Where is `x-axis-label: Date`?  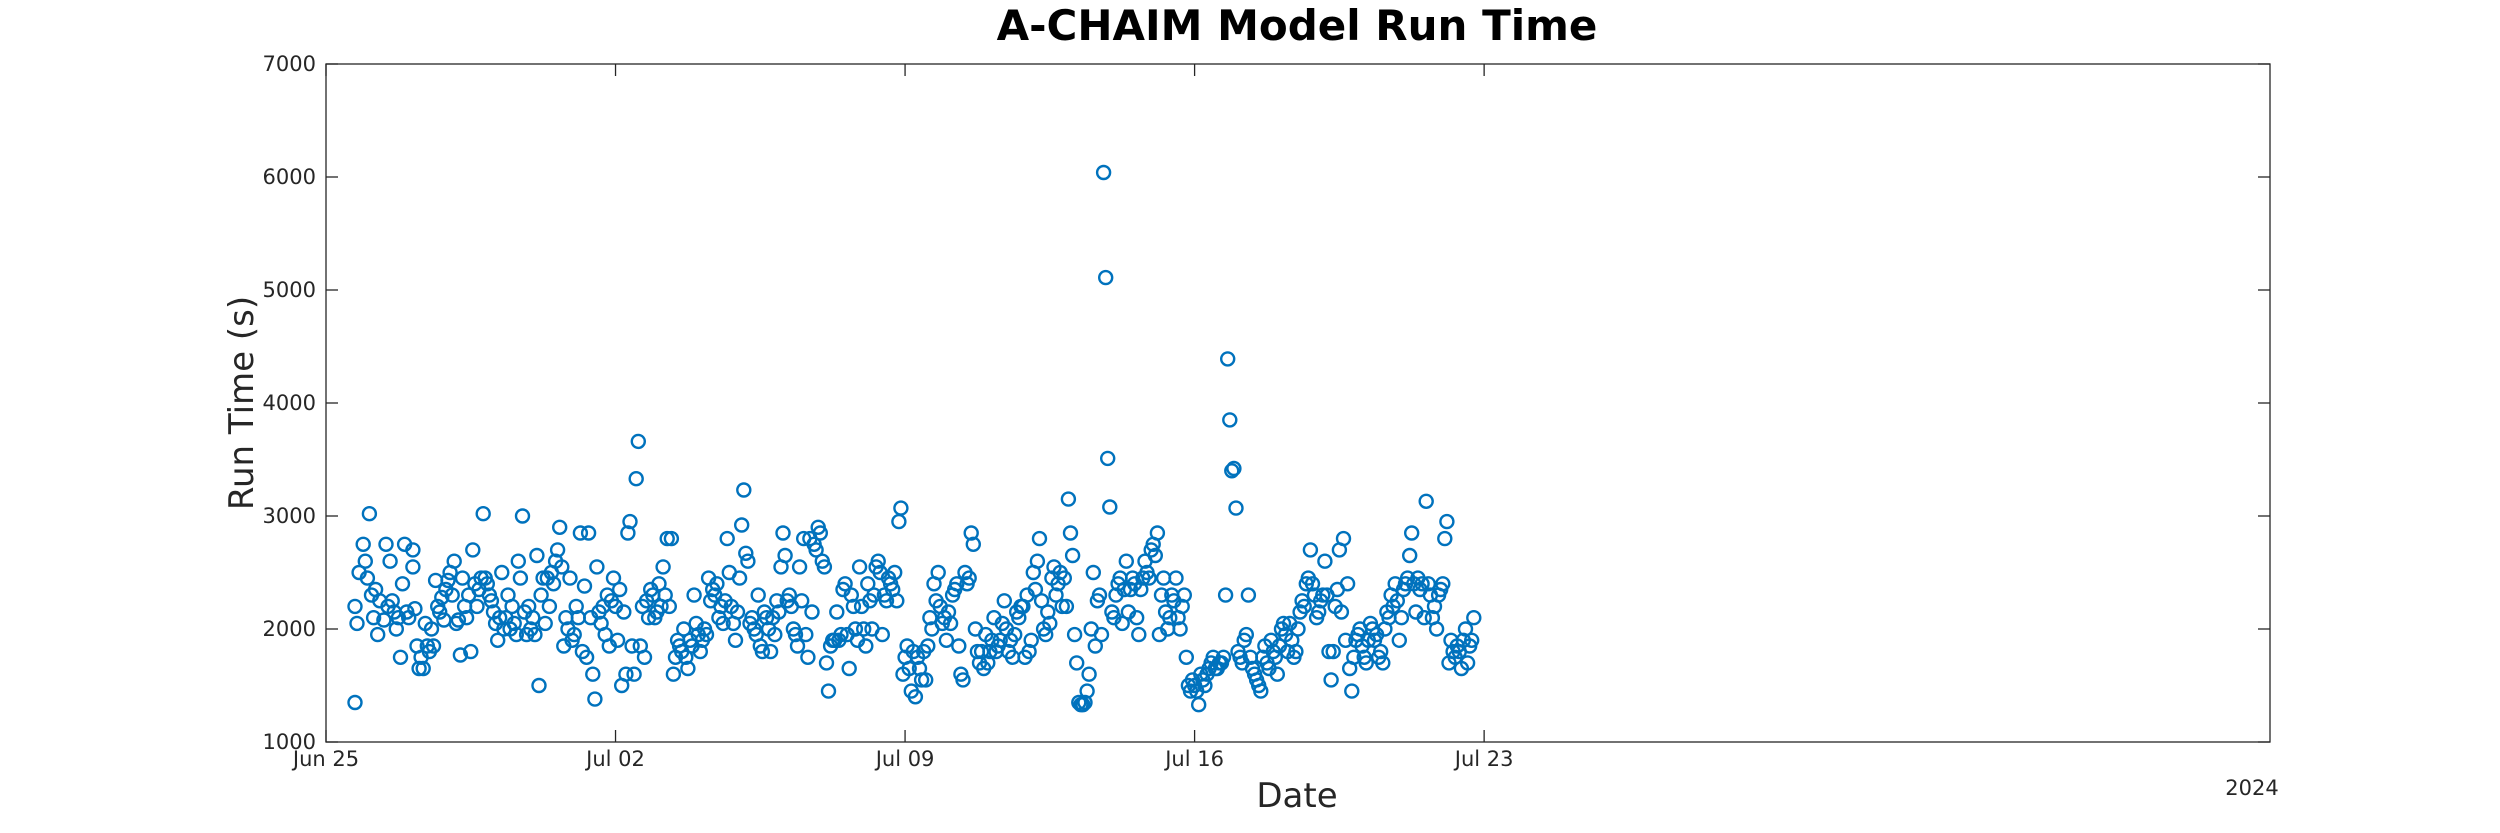
x-axis-label: Date is located at coordinates (1296, 796).